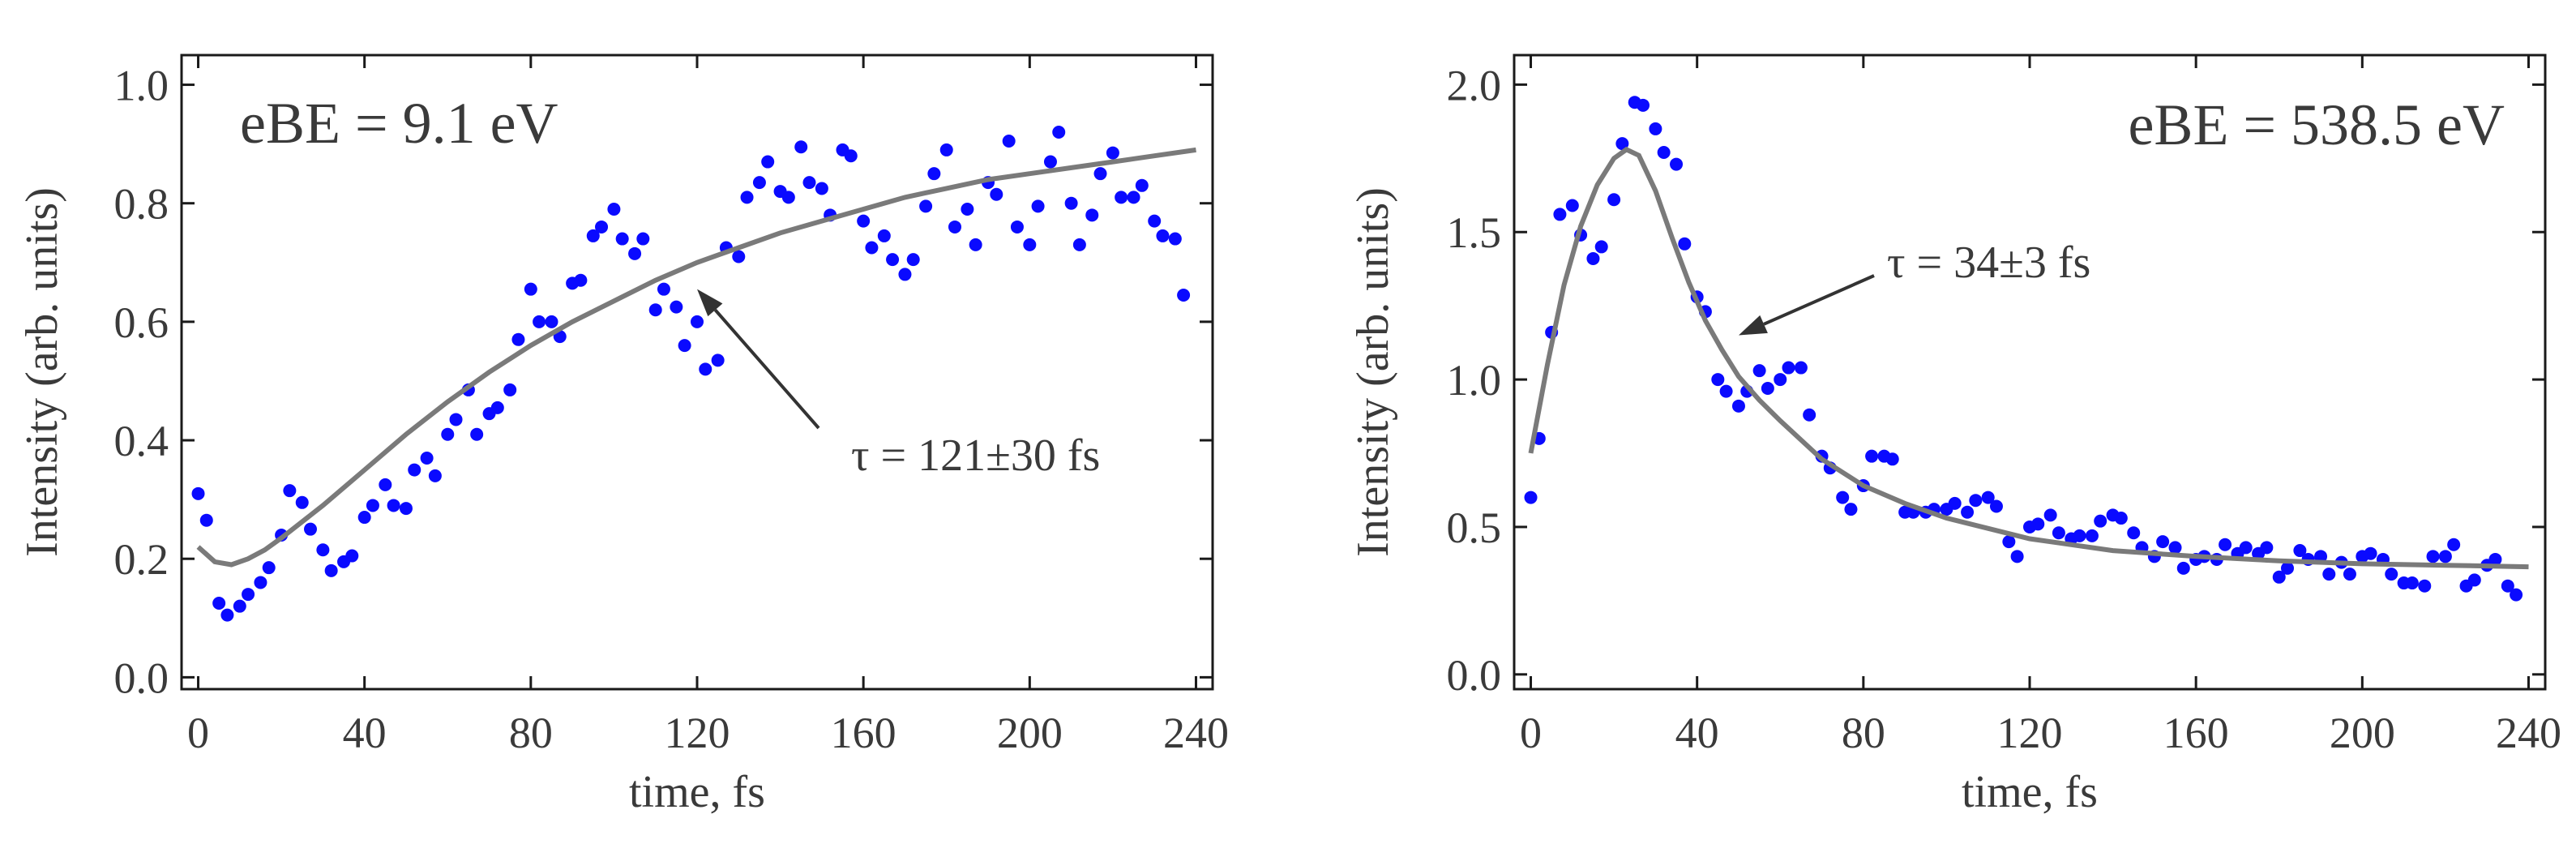  What do you see at coordinates (42, 372) in the screenshot?
I see `left-y-axis-label: Intensity (arb. units)` at bounding box center [42, 372].